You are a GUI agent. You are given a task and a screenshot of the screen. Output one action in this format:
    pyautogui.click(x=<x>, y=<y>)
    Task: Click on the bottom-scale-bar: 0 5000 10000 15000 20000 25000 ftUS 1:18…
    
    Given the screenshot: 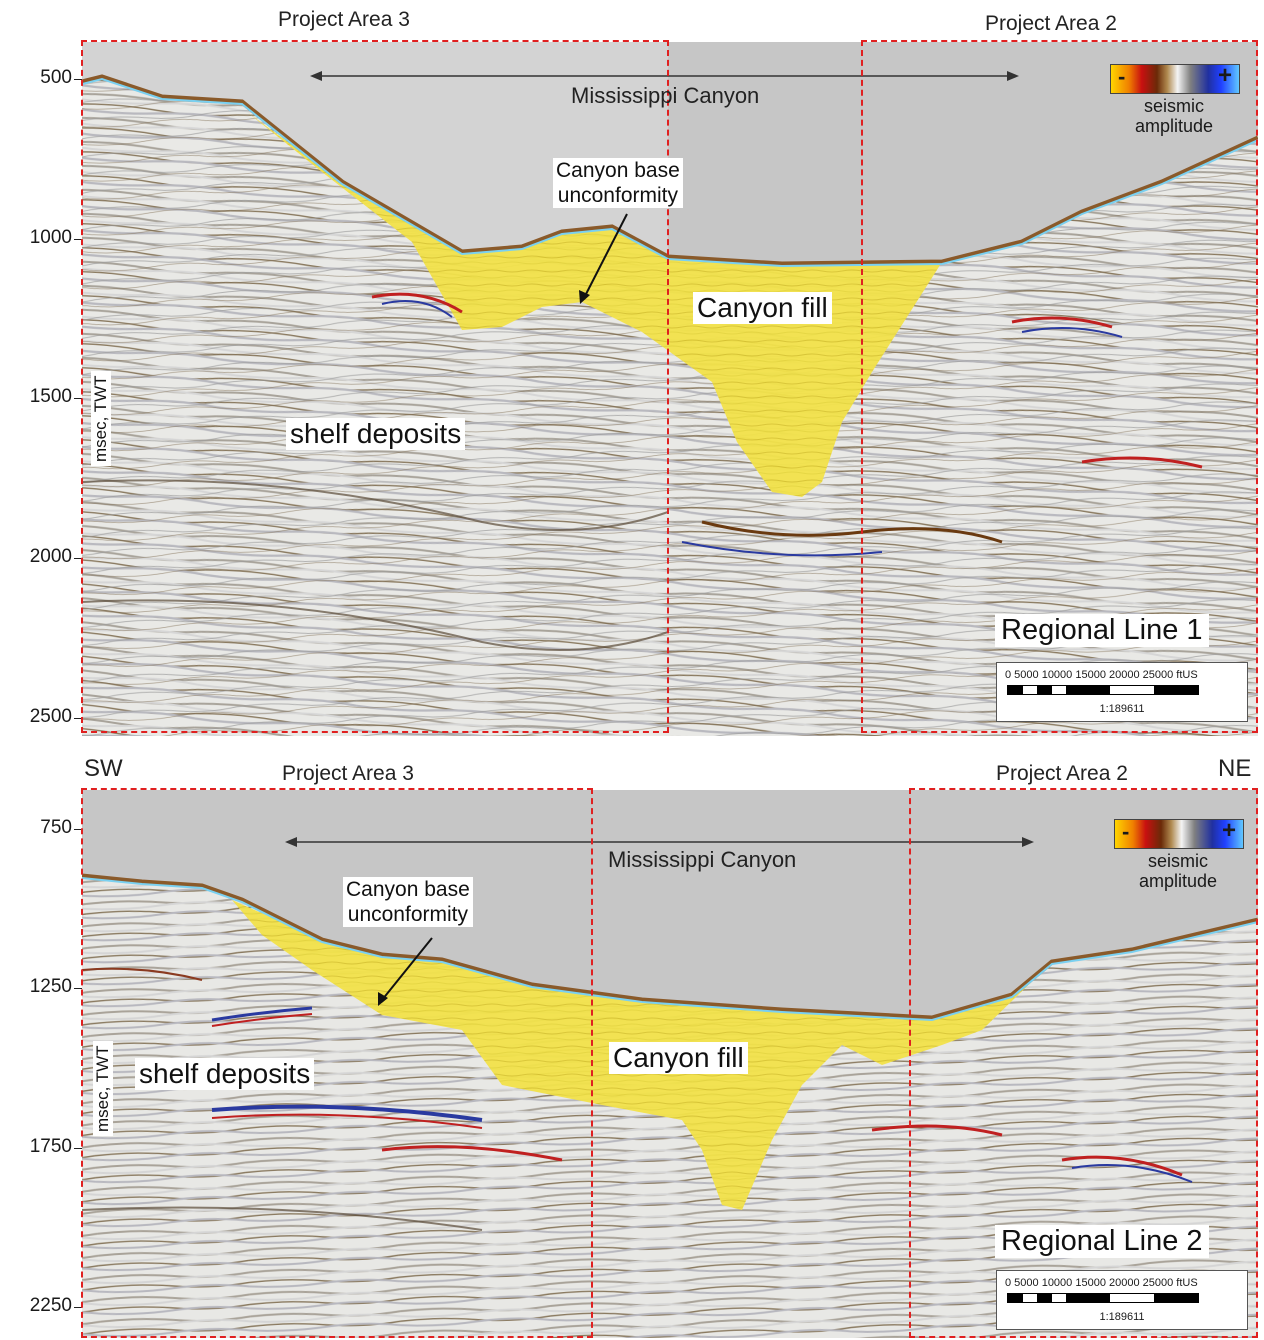 What is the action you would take?
    pyautogui.click(x=1122, y=1300)
    